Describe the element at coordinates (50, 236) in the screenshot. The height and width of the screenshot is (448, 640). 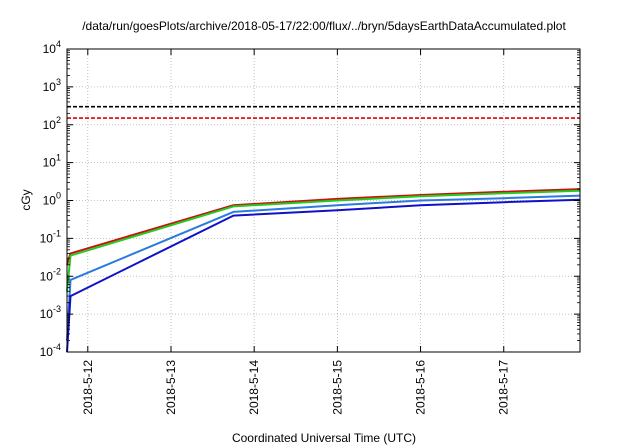
I see `y-tick-label: 10⁻¹` at that location.